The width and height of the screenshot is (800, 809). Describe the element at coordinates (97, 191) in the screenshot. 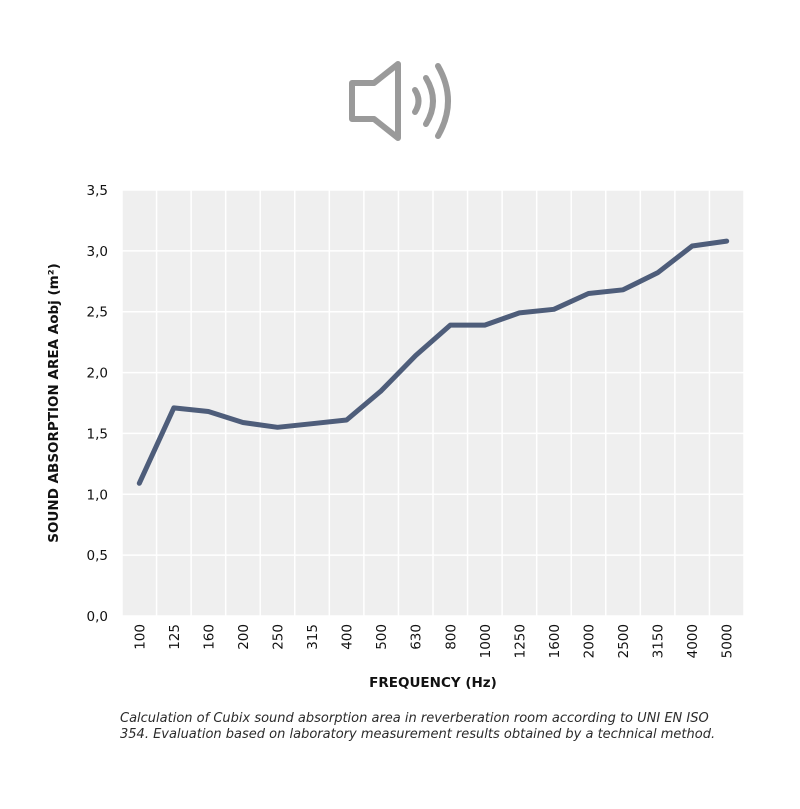

I see `y-tick-label: 3,5` at that location.